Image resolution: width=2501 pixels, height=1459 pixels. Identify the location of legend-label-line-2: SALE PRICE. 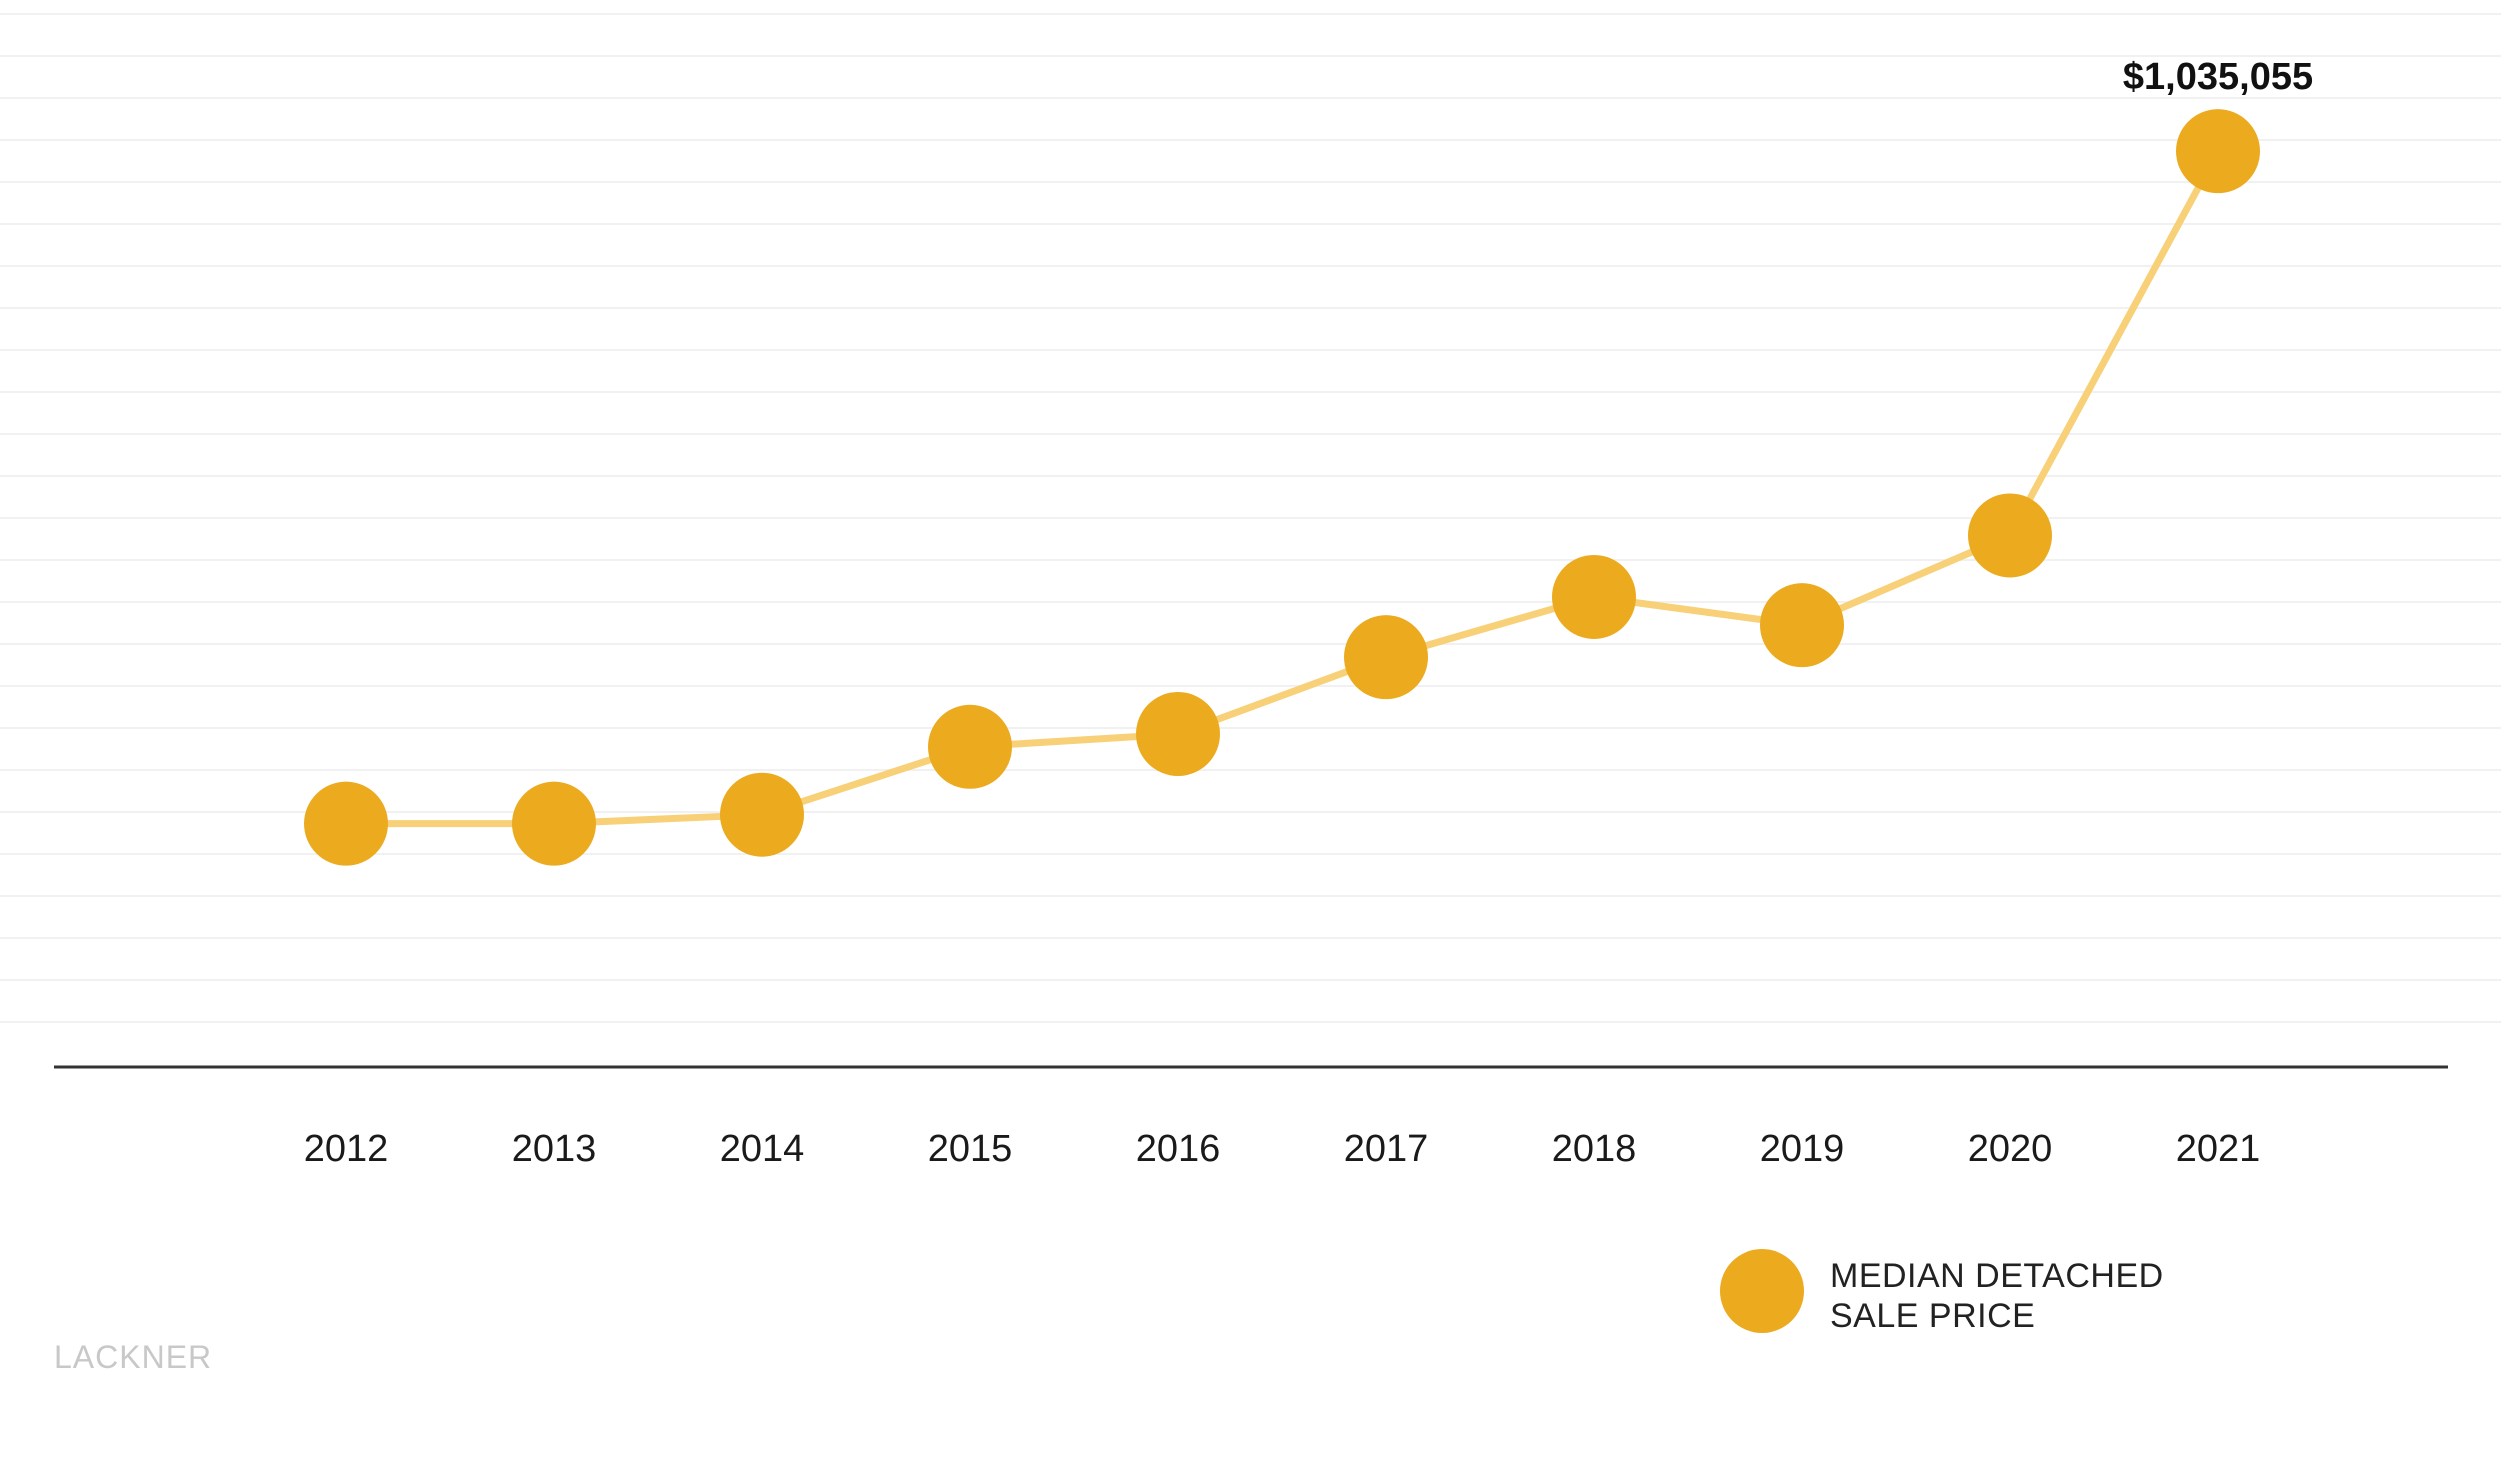
(1932, 1316).